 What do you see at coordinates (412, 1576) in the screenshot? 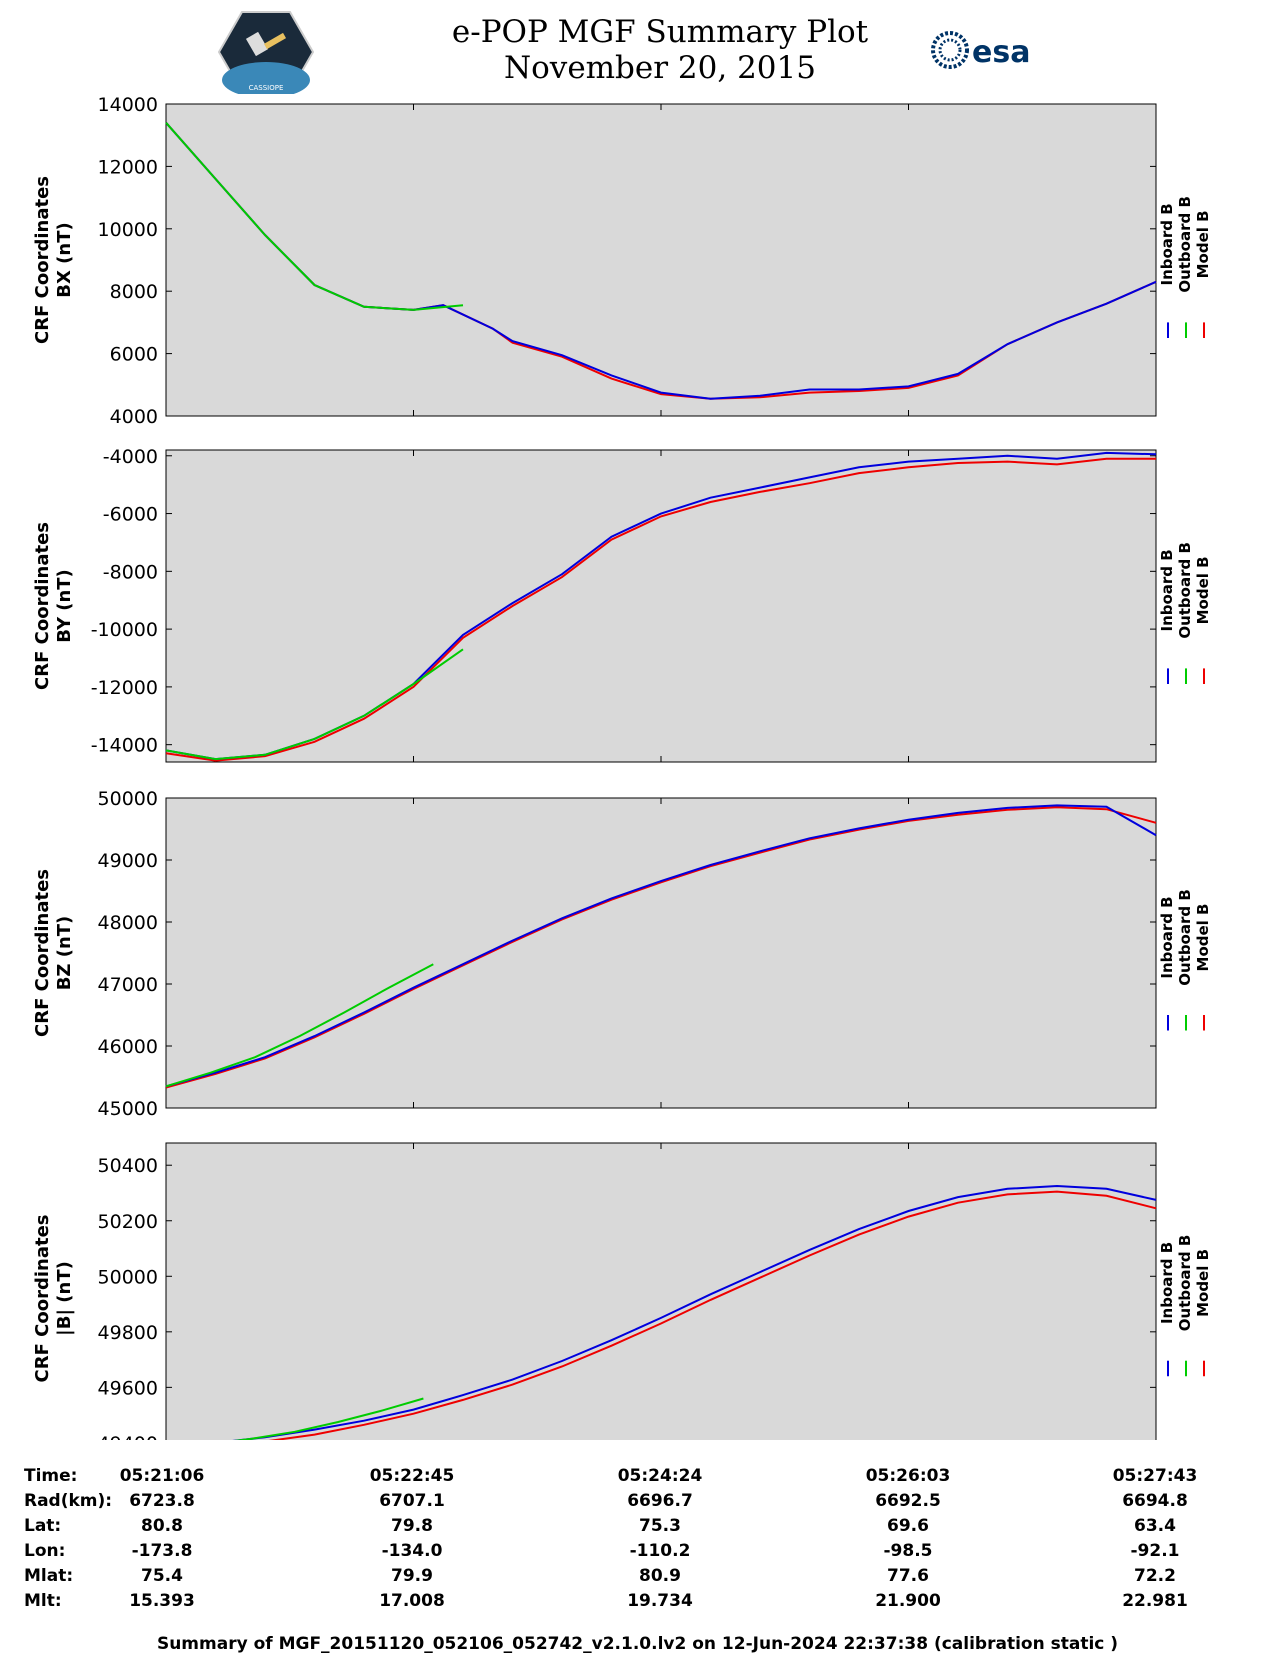
I see `info-value: 79.9` at bounding box center [412, 1576].